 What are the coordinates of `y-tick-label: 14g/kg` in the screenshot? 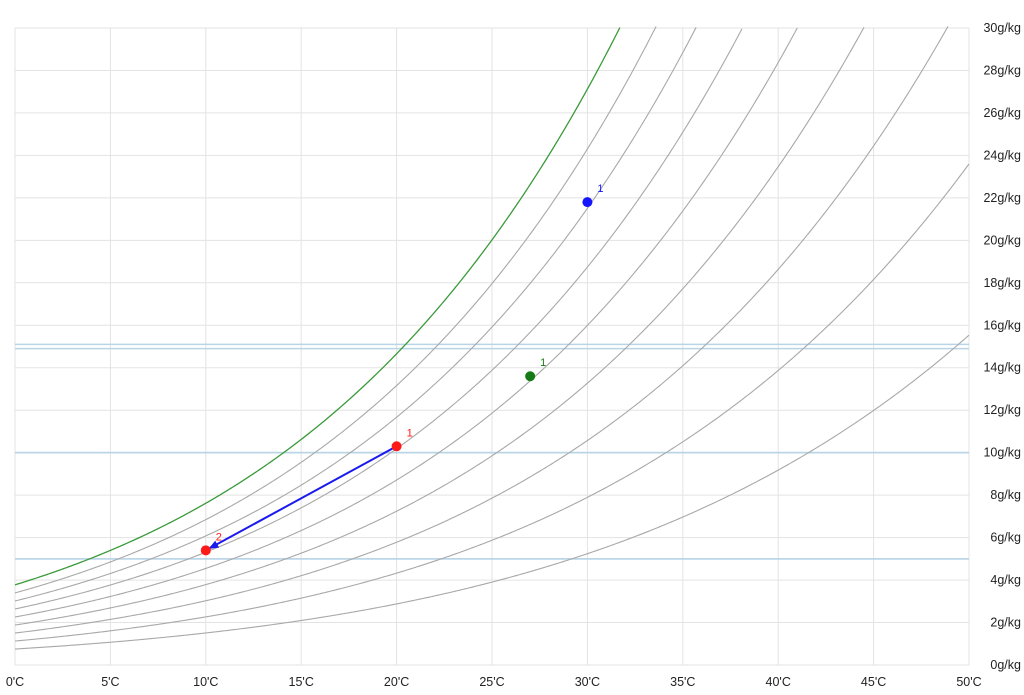 It's located at (1002, 368).